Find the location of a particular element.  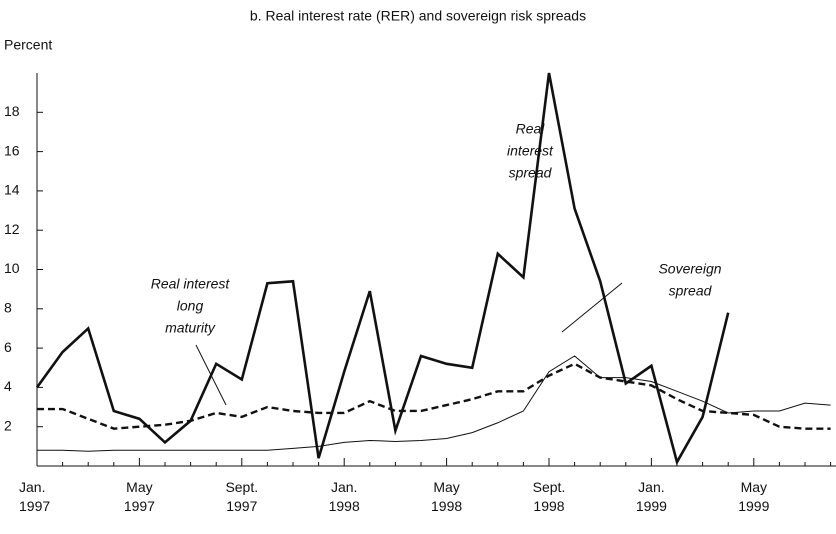

y-tick-label: 8 is located at coordinates (8, 308).